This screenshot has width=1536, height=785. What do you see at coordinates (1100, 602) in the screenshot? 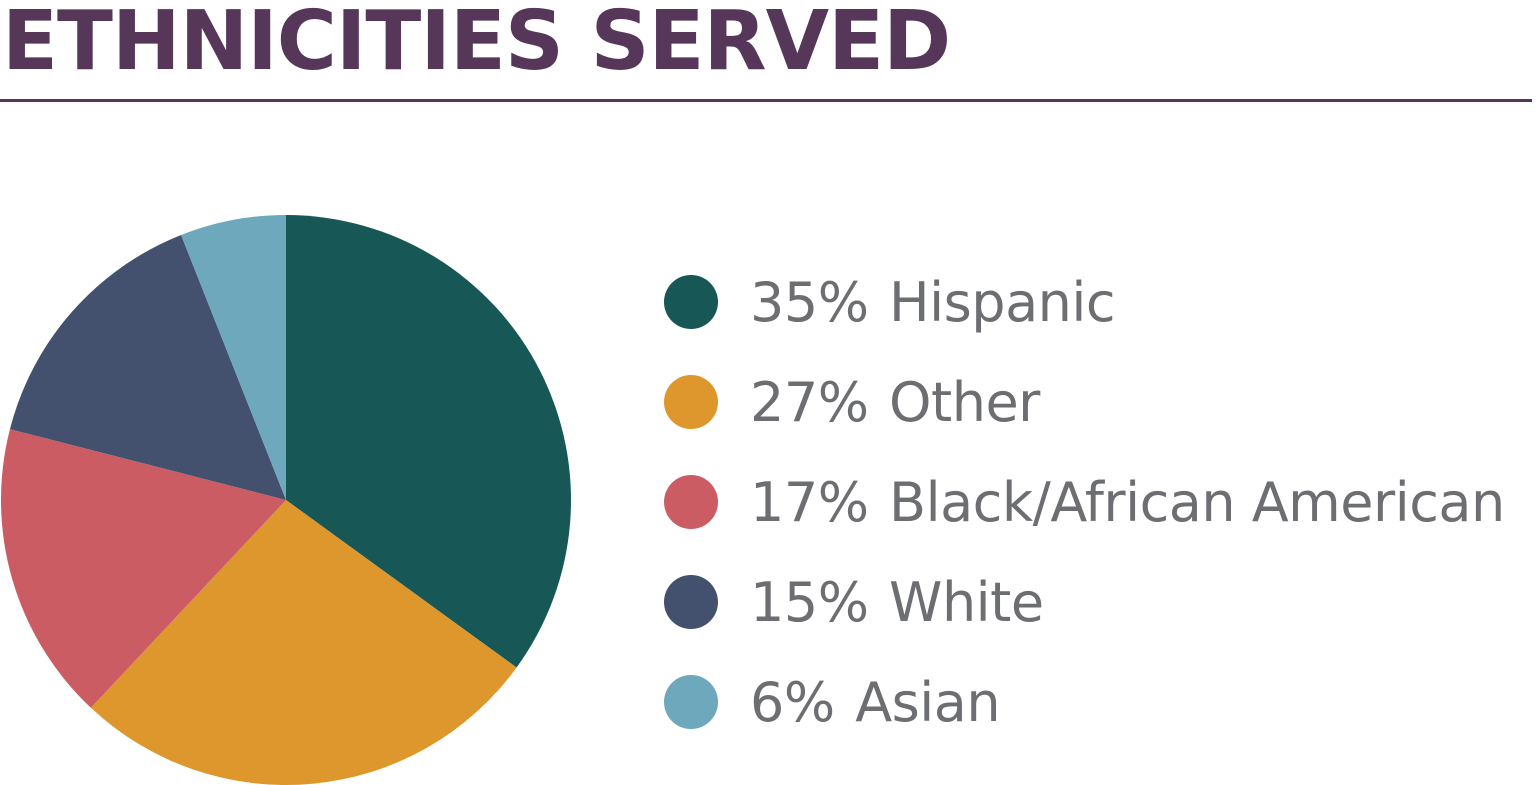
I see `legend-item: 15% White` at bounding box center [1100, 602].